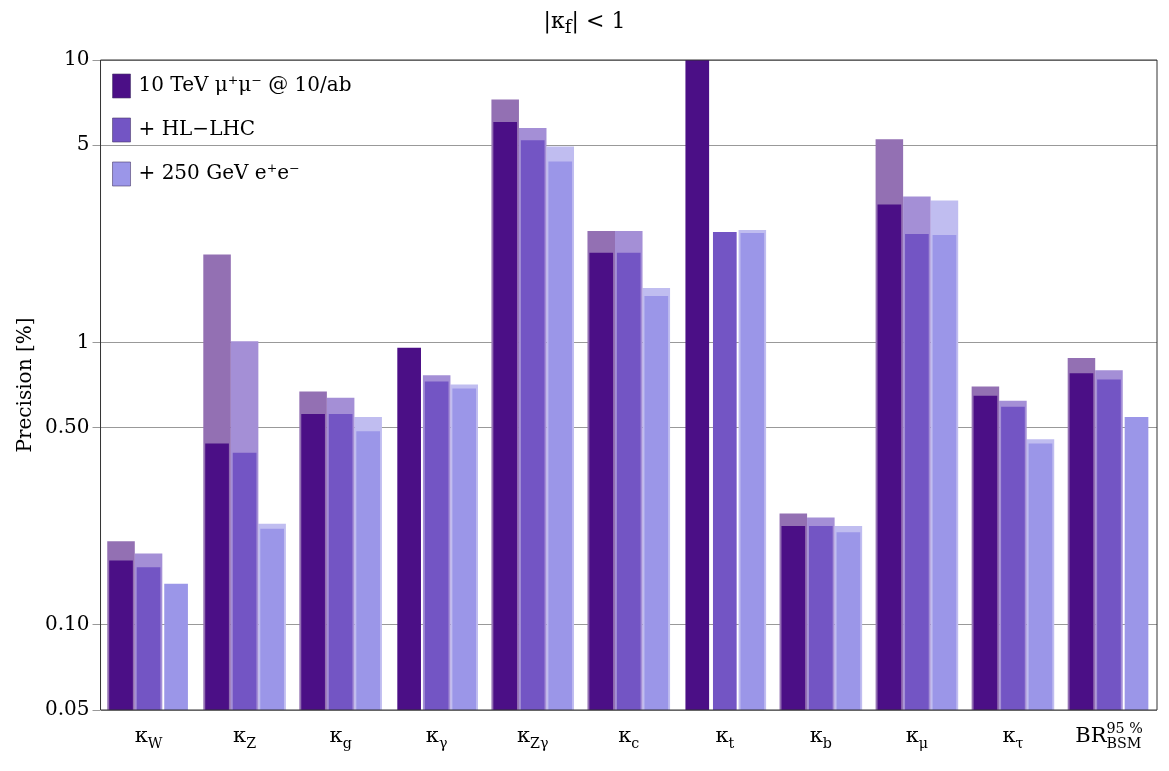 Image resolution: width=1169 pixels, height=771 pixels. What do you see at coordinates (584, 23) in the screenshot?
I see `chart-title: |κ$_{f}$| < 1` at bounding box center [584, 23].